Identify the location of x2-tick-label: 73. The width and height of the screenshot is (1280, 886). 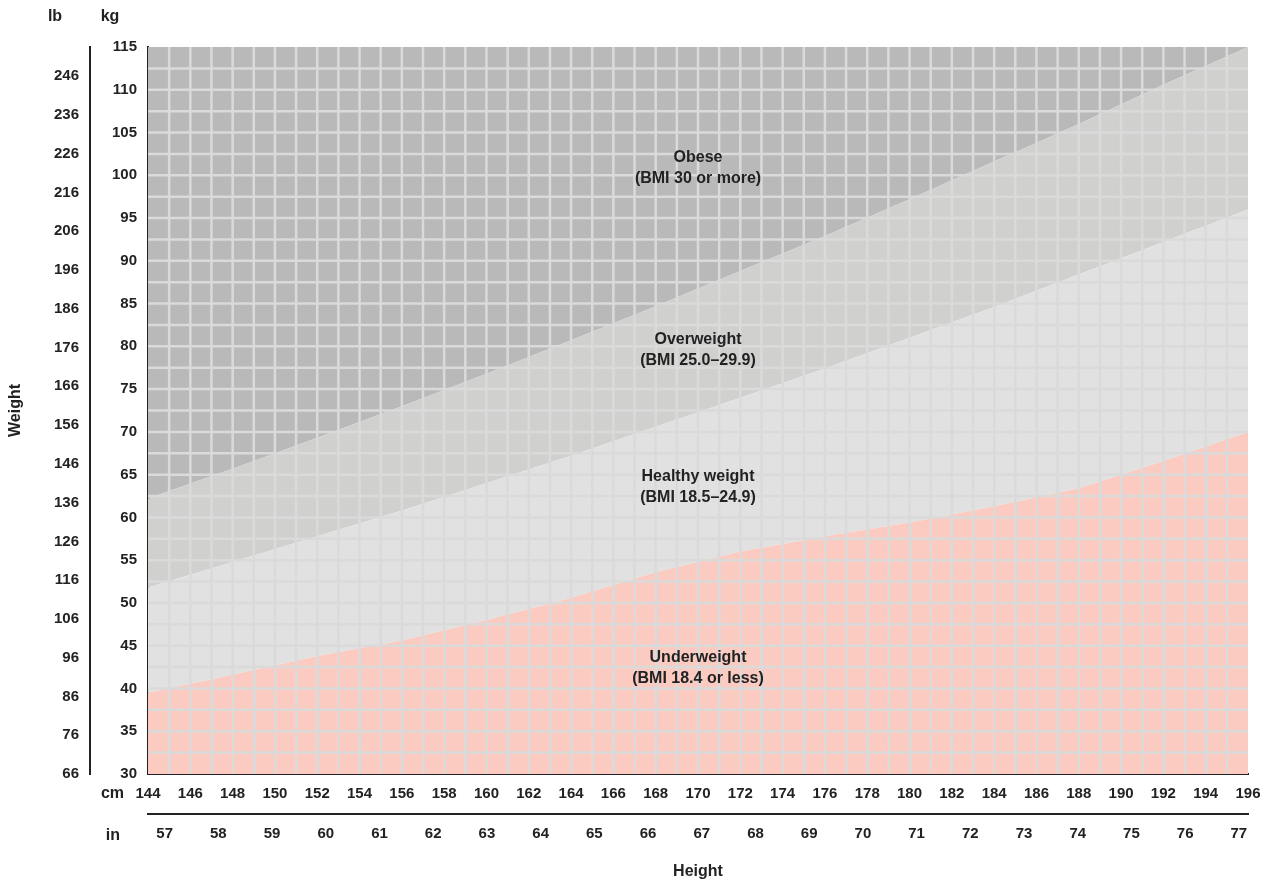
(1024, 833).